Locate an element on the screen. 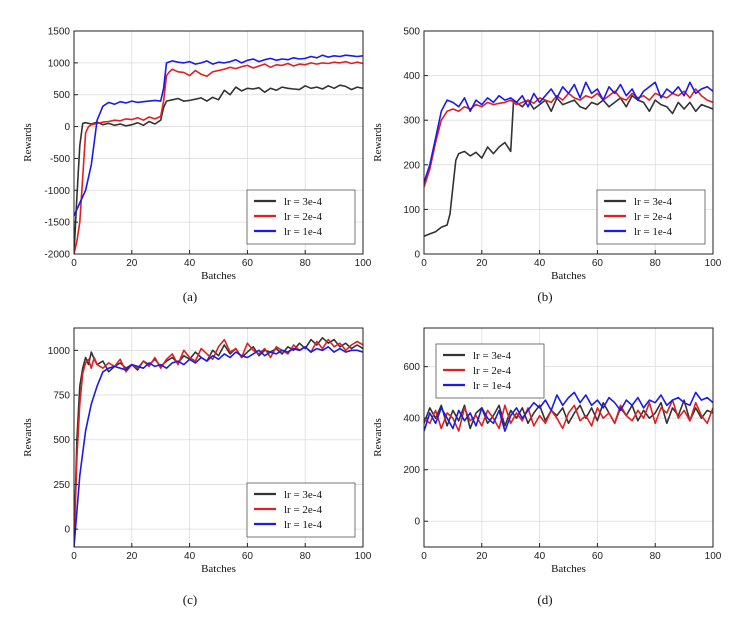 This screenshot has width=734, height=618. legend-box is located at coordinates (651, 217).